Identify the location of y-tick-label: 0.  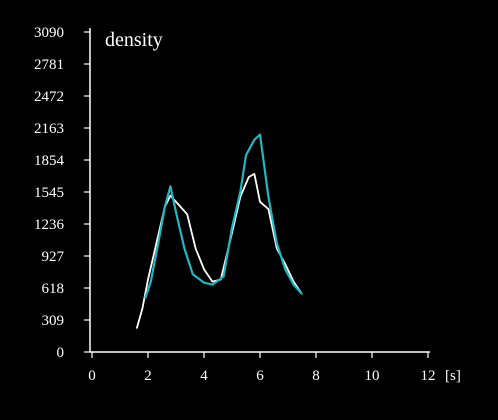
(61, 353).